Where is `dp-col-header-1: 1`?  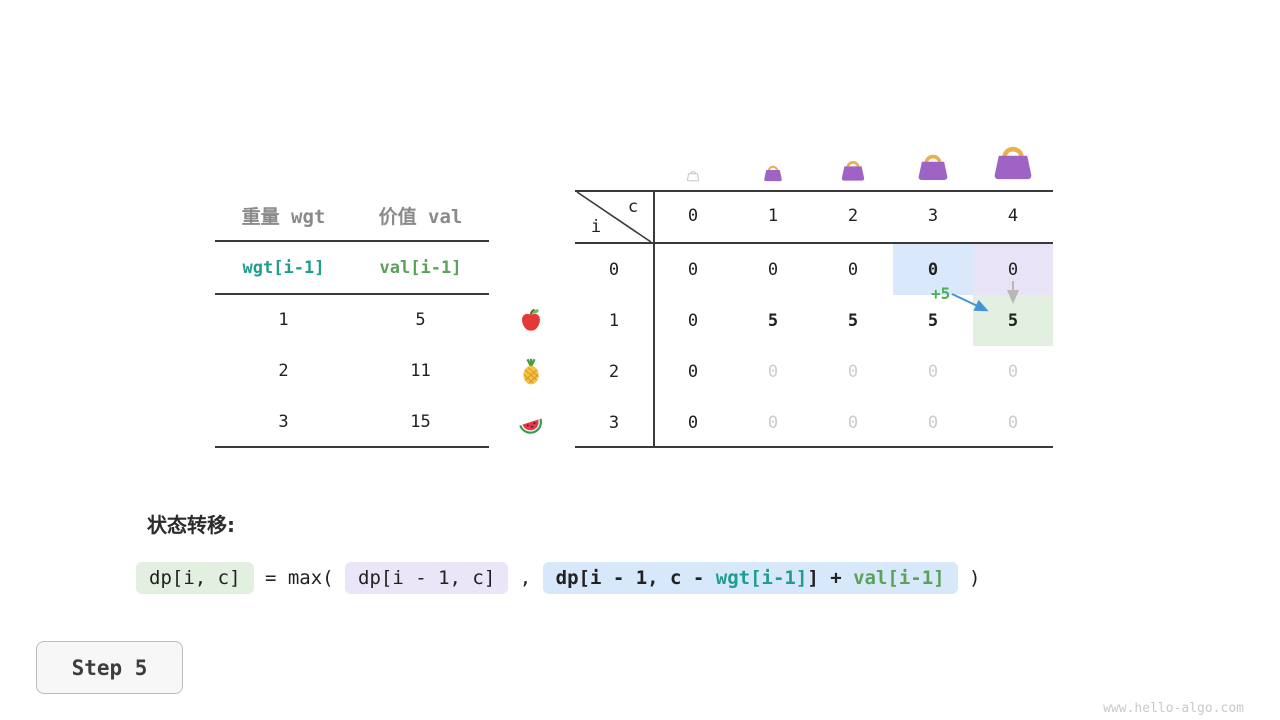
dp-col-header-1: 1 is located at coordinates (773, 216).